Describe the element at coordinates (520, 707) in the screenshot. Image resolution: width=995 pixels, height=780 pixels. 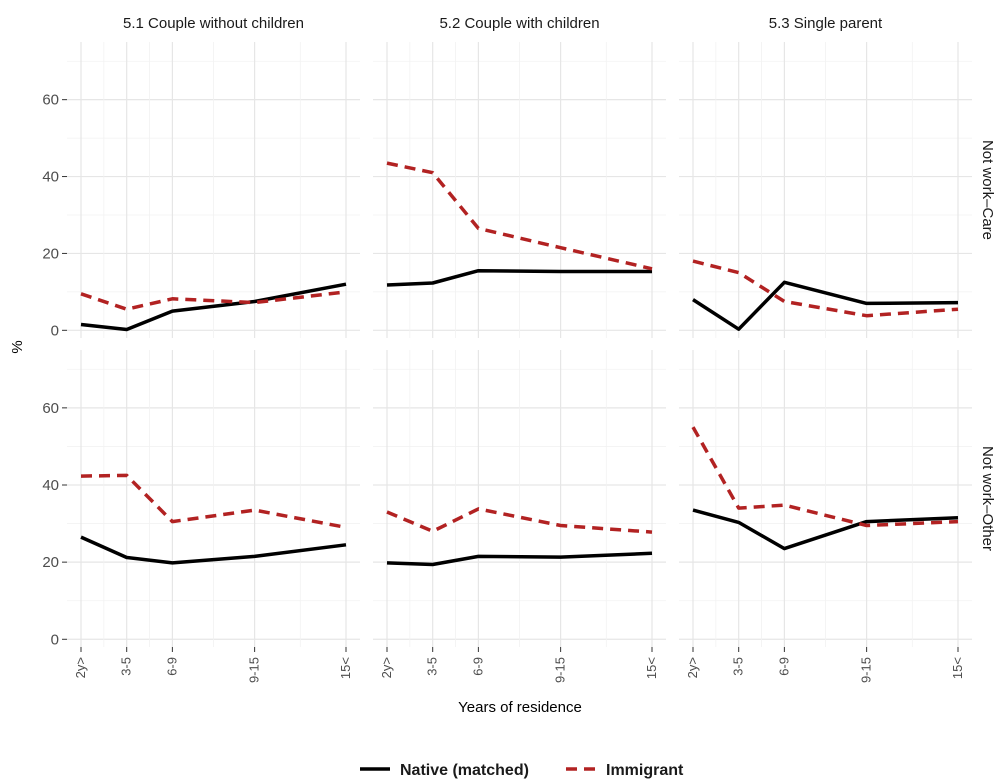
I see `x-axis-title: Years of residence` at that location.